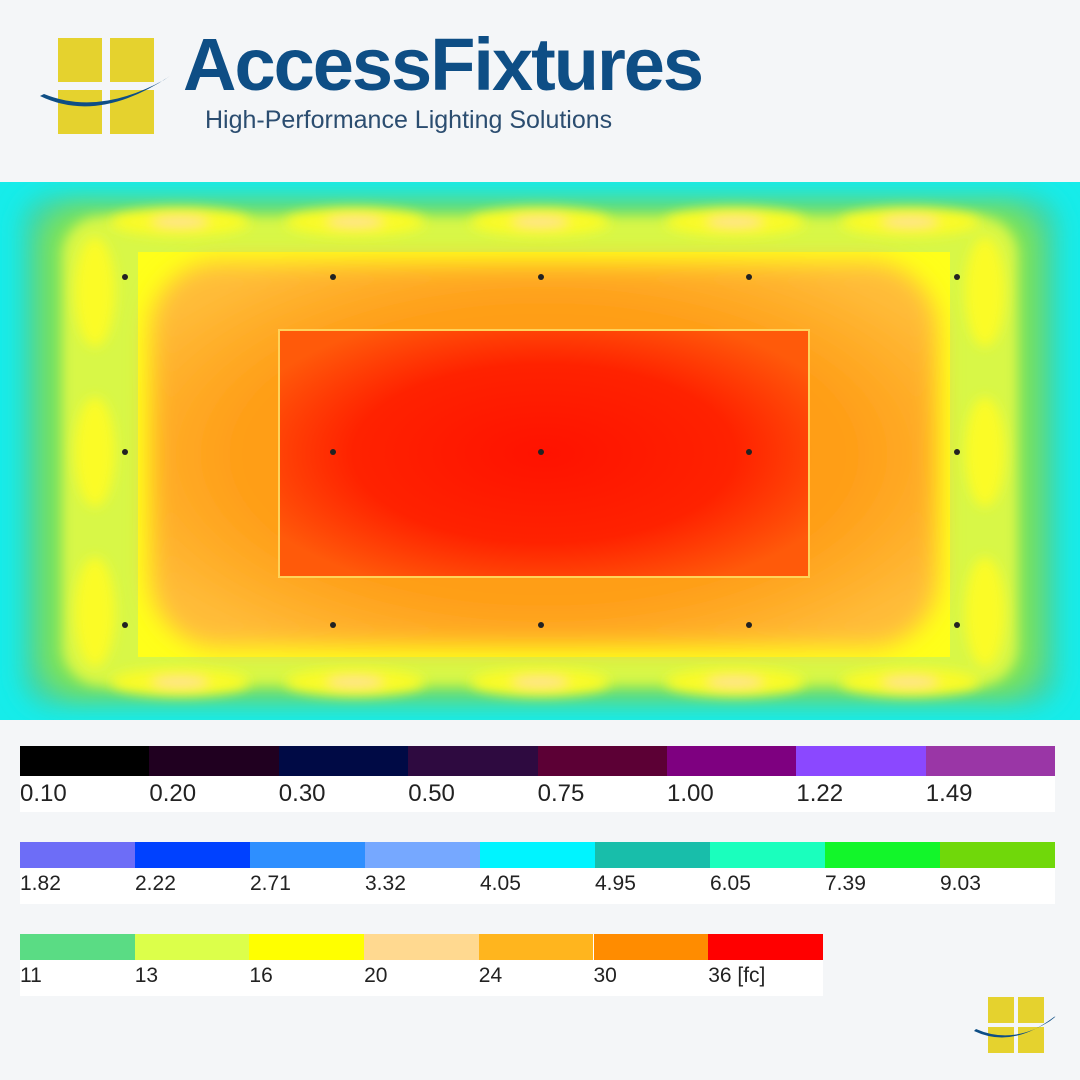 The image size is (1080, 1080). What do you see at coordinates (845, 883) in the screenshot?
I see `legend-label: 7.39` at bounding box center [845, 883].